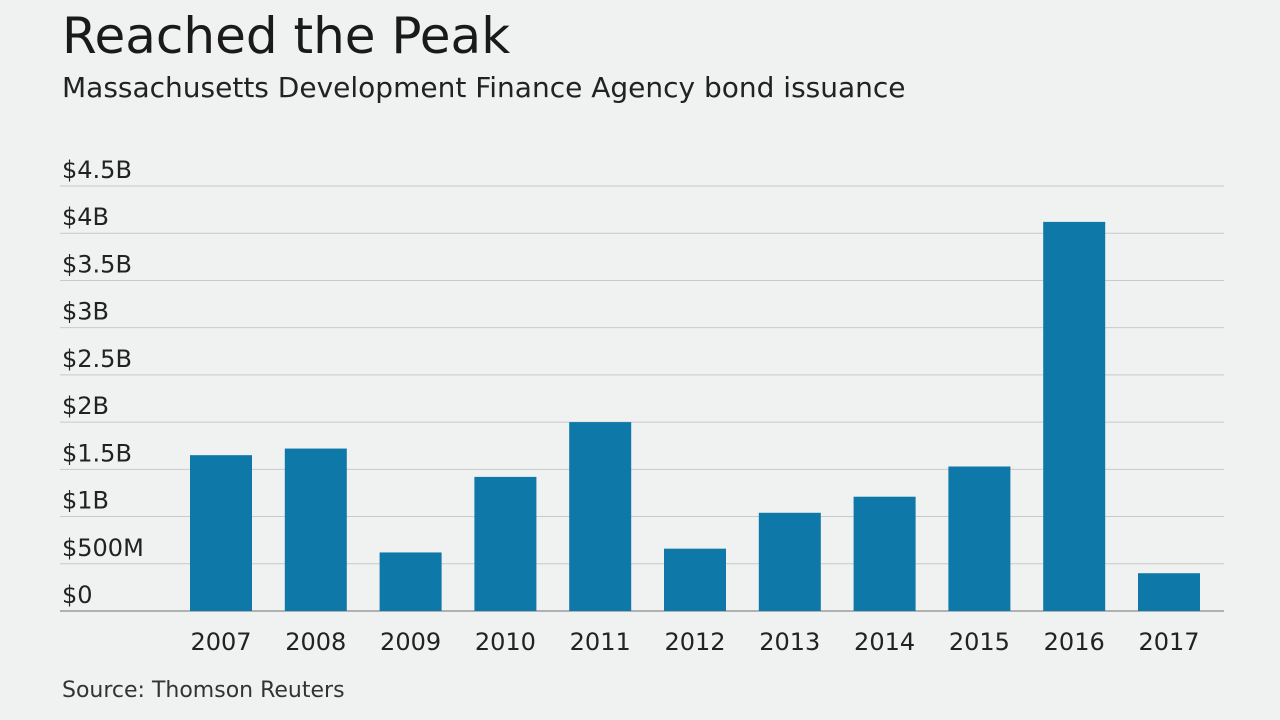  What do you see at coordinates (1074, 416) in the screenshot?
I see `bar-2016` at bounding box center [1074, 416].